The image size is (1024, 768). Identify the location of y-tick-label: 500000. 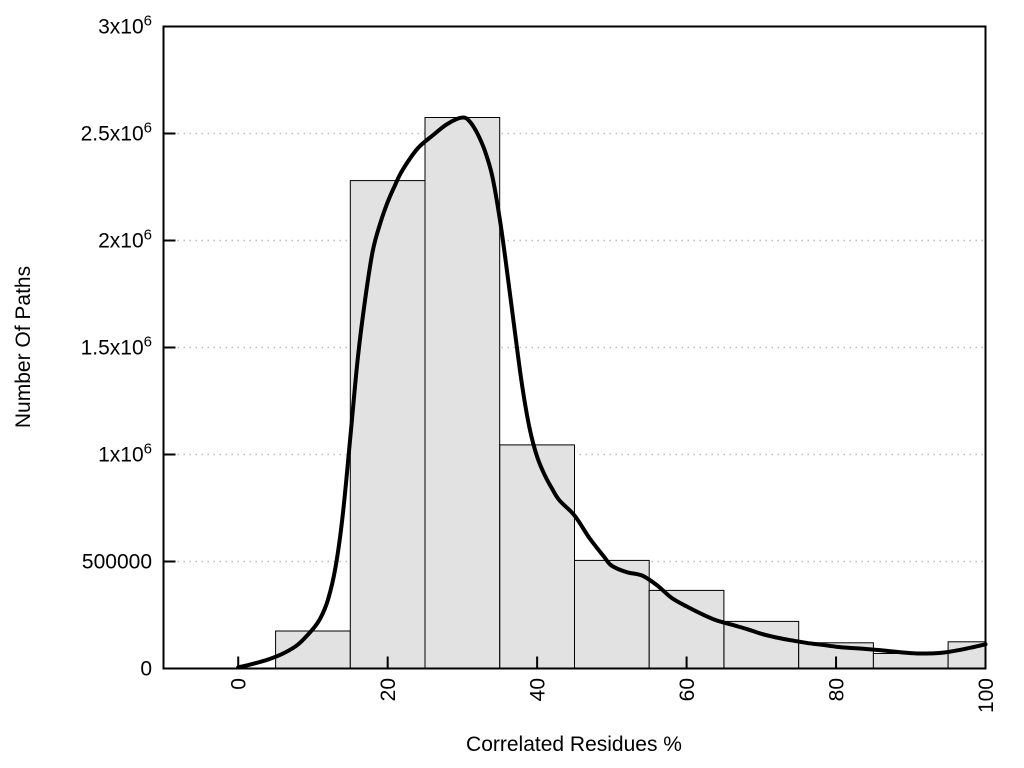
(117, 562).